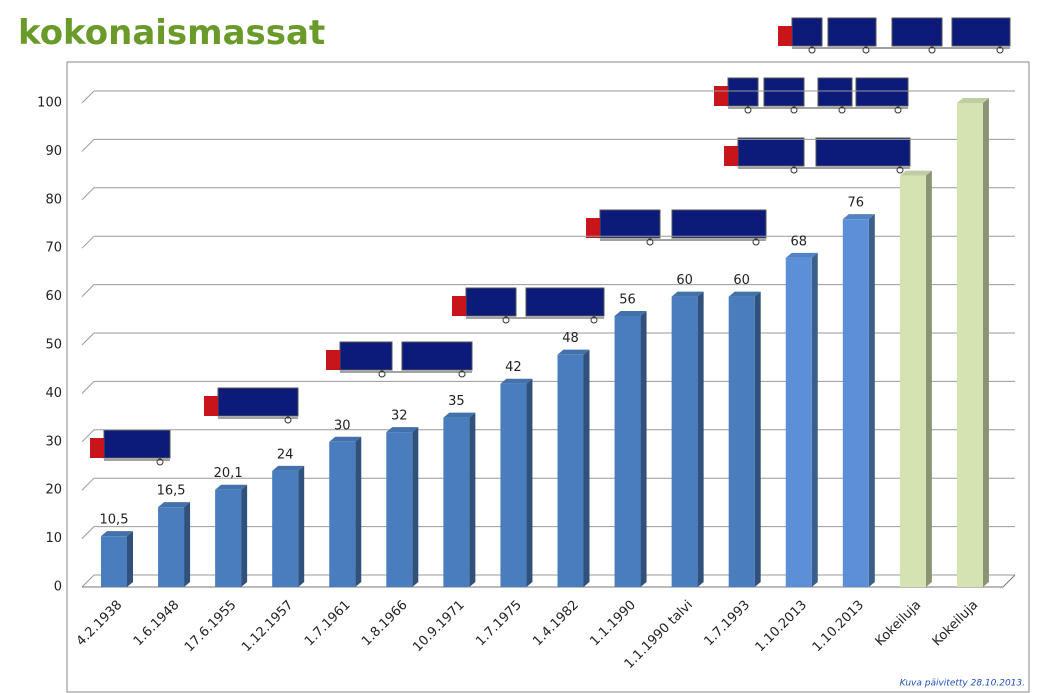  I want to click on x-tick-label: 1.1.1990, so click(613, 624).